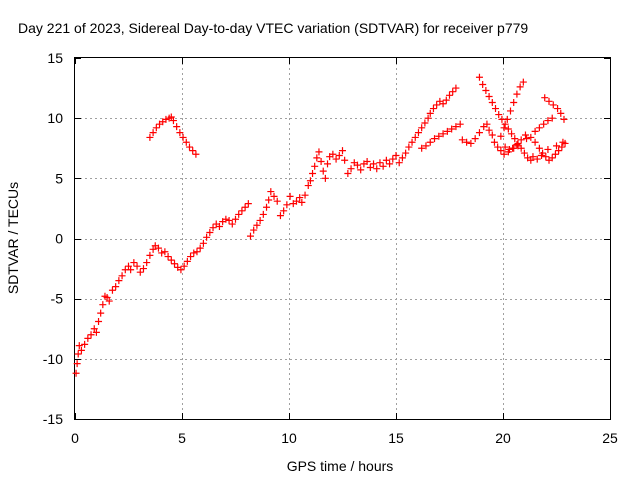 The height and width of the screenshot is (480, 640). What do you see at coordinates (513, 118) in the screenshot?
I see `series-segment-18-23h` at bounding box center [513, 118].